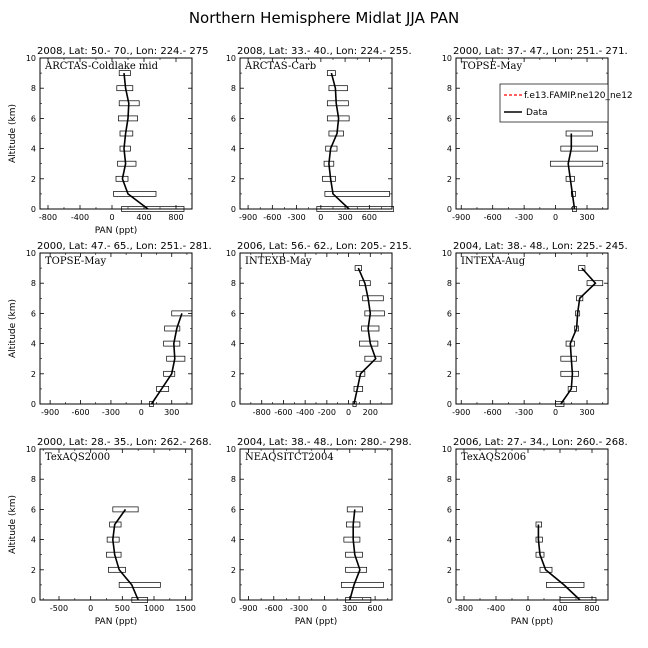 The width and height of the screenshot is (648, 648). Describe the element at coordinates (554, 103) in the screenshot. I see `legend-box` at that location.